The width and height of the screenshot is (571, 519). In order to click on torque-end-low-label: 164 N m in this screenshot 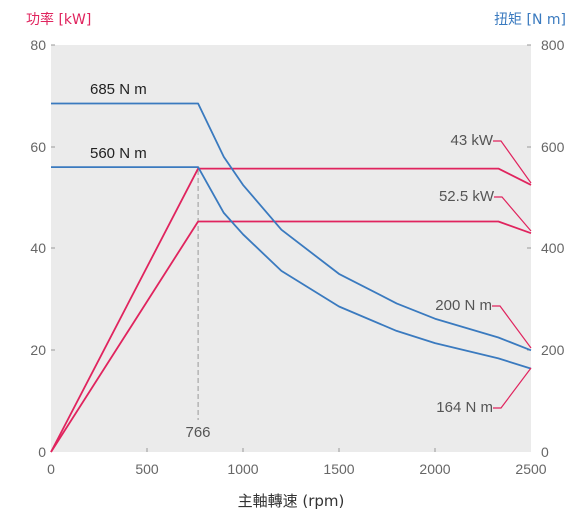, I will do `click(464, 407)`.